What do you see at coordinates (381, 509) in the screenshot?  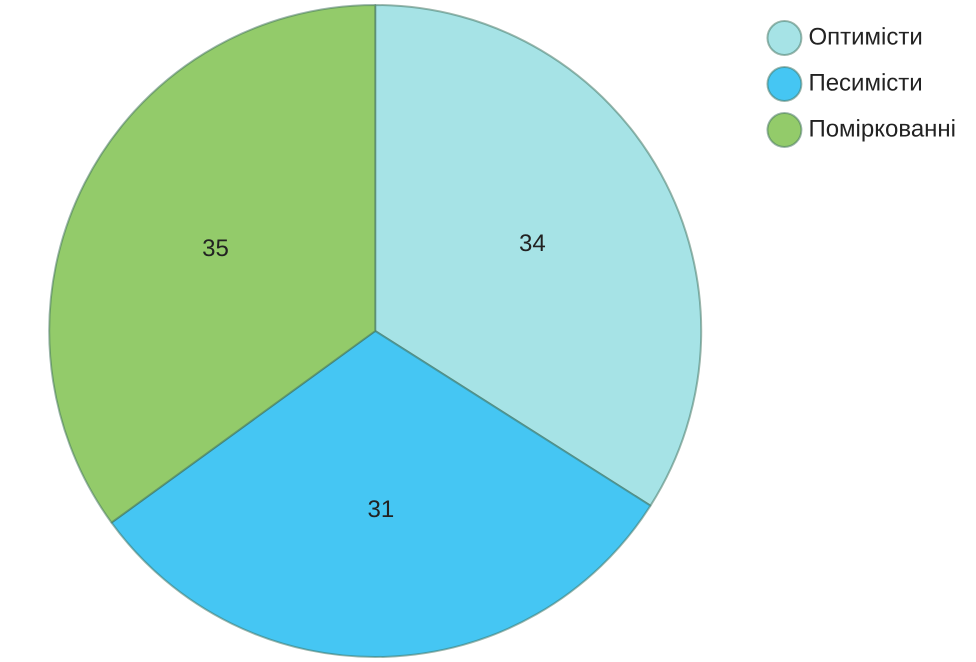 I see `data-label: 31` at bounding box center [381, 509].